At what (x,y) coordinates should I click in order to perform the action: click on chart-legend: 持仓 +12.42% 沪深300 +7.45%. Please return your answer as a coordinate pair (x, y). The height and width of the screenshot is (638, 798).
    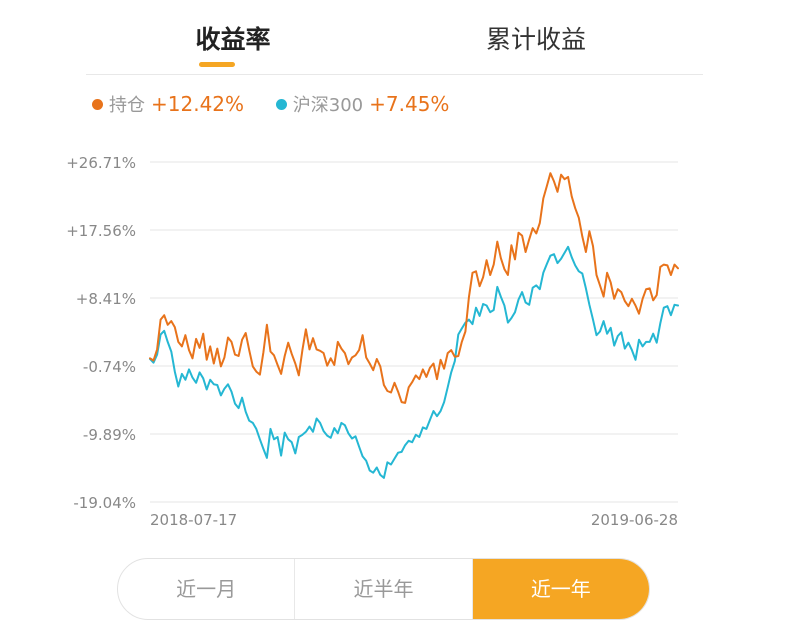
    Looking at the image, I should click on (283, 104).